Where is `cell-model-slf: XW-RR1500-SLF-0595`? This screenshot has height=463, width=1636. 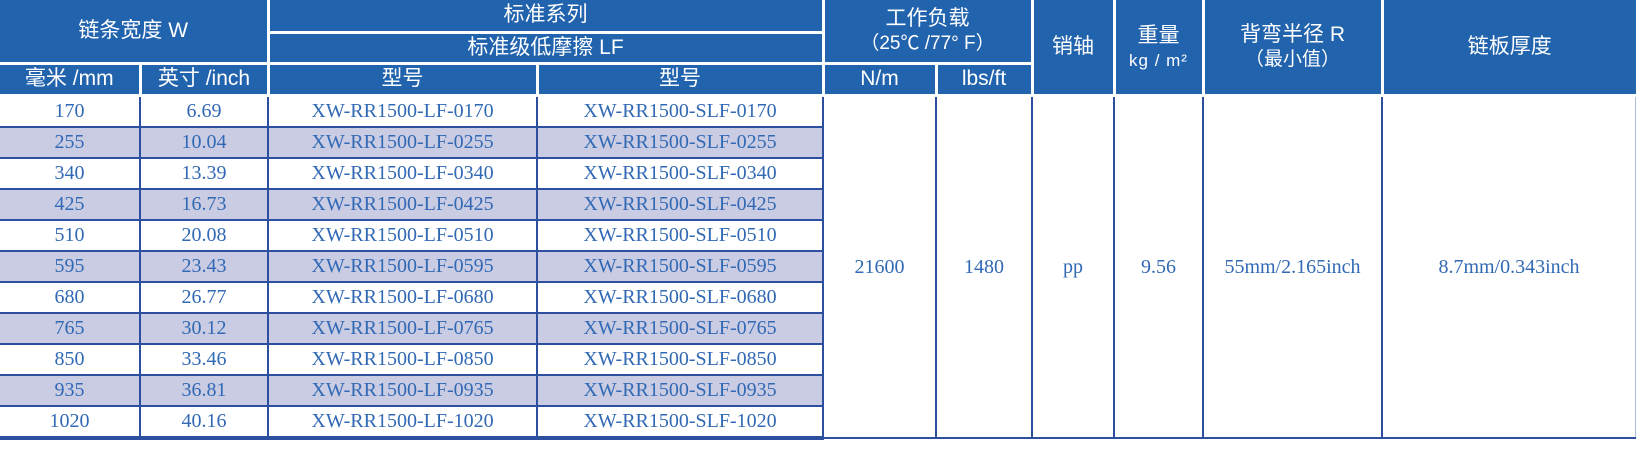 cell-model-slf: XW-RR1500-SLF-0595 is located at coordinates (680, 266).